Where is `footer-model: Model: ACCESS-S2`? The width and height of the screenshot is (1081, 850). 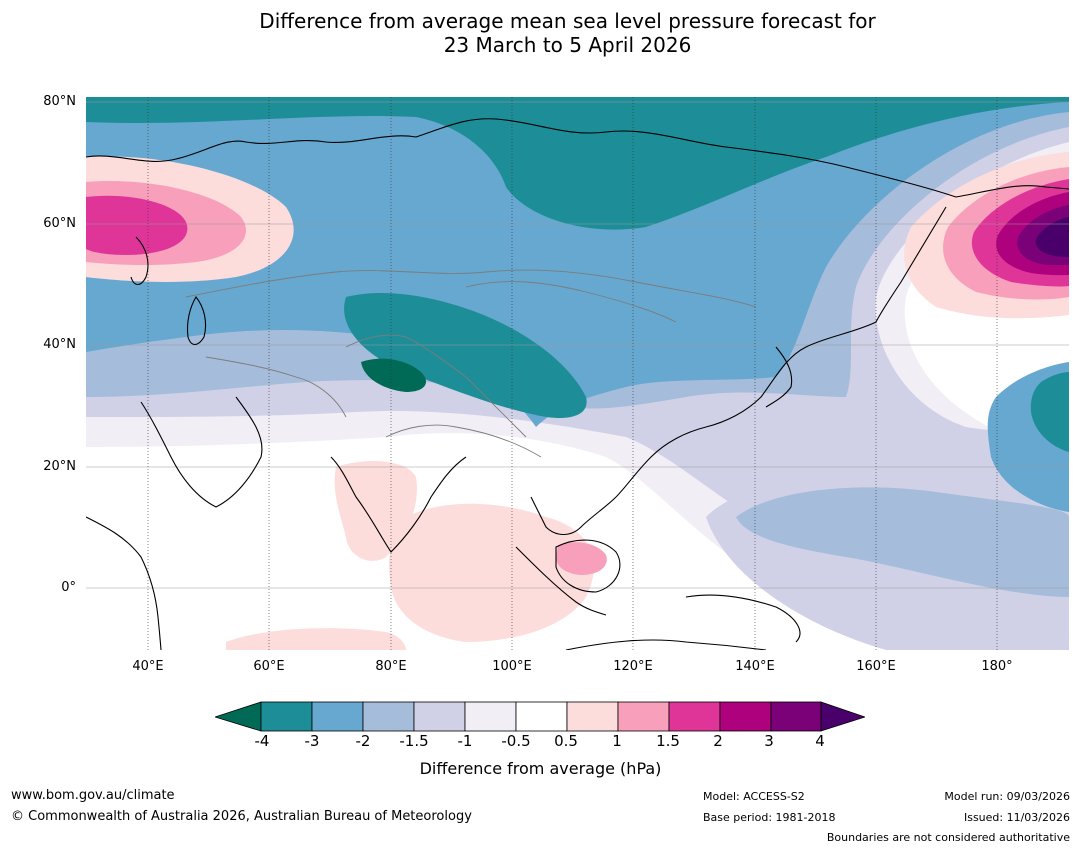 footer-model: Model: ACCESS-S2 is located at coordinates (754, 796).